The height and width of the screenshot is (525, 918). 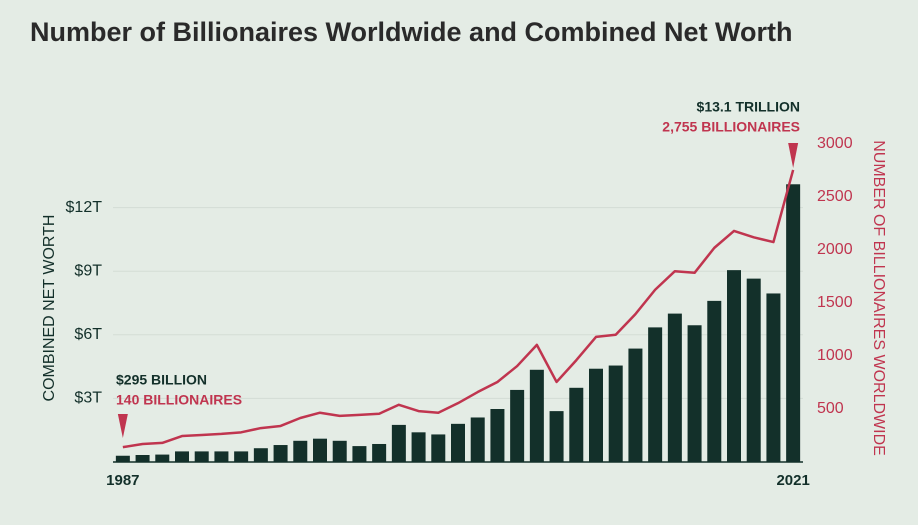 I want to click on y2-tick-label: 2000, so click(x=835, y=249).